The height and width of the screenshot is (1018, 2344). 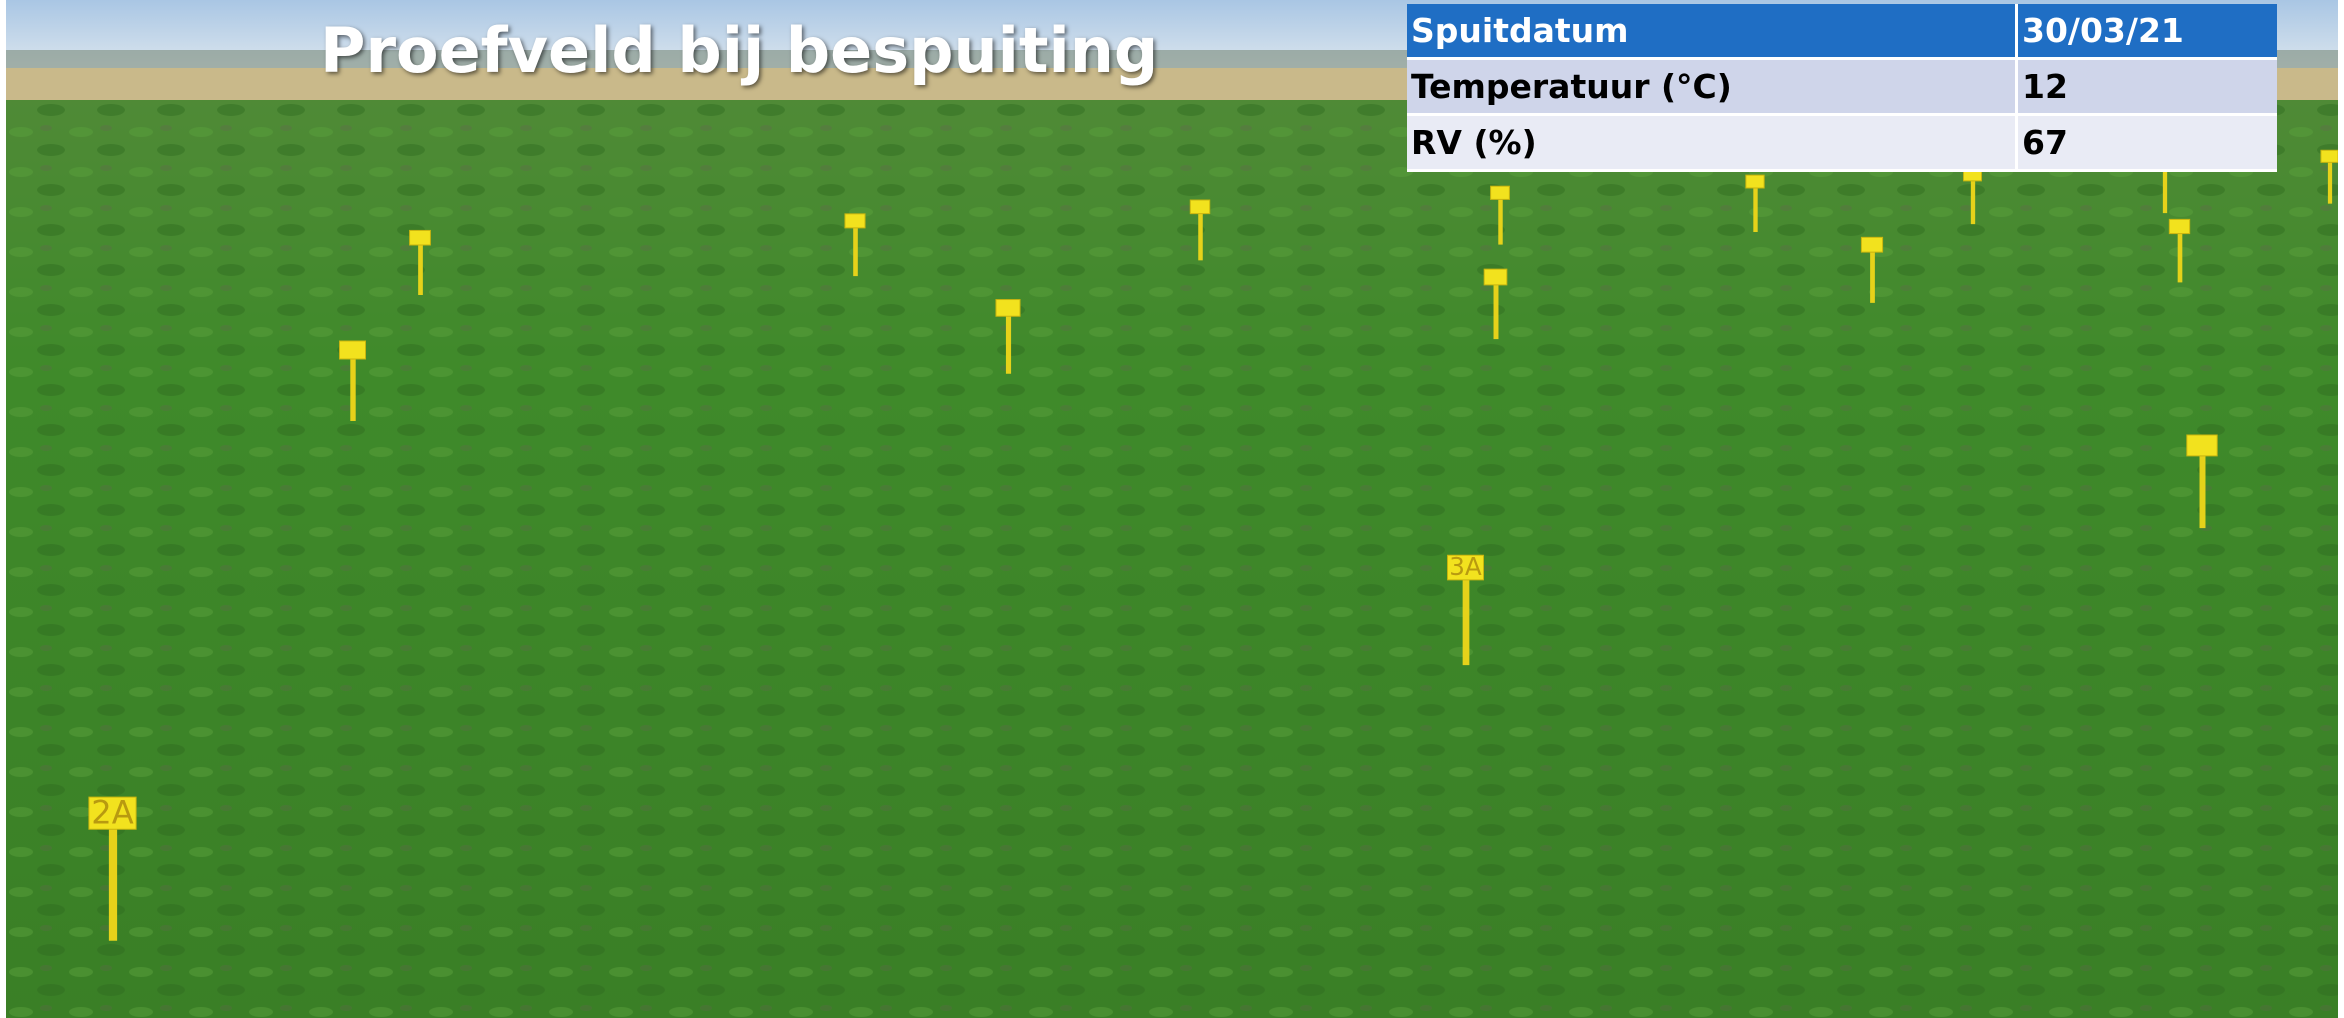 What do you see at coordinates (1712, 143) in the screenshot?
I see `cell: RV (%)` at bounding box center [1712, 143].